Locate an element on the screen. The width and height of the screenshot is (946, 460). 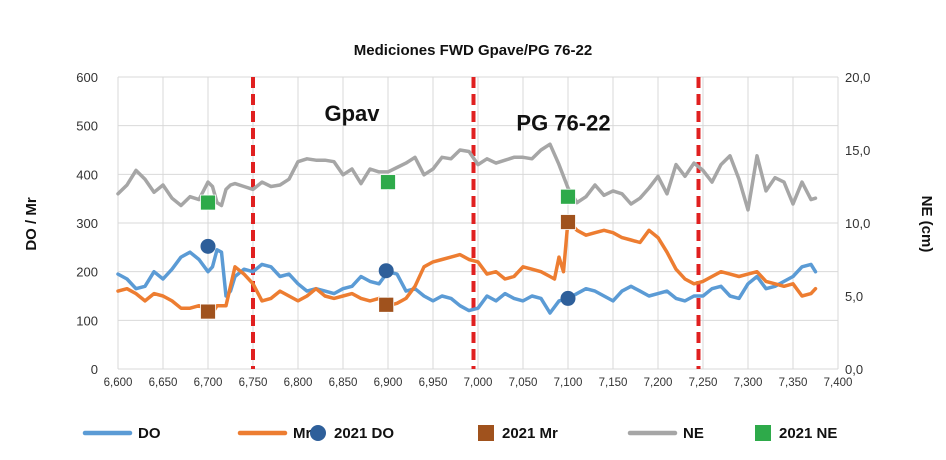
x-tick-label: 6,800 is located at coordinates (298, 383).